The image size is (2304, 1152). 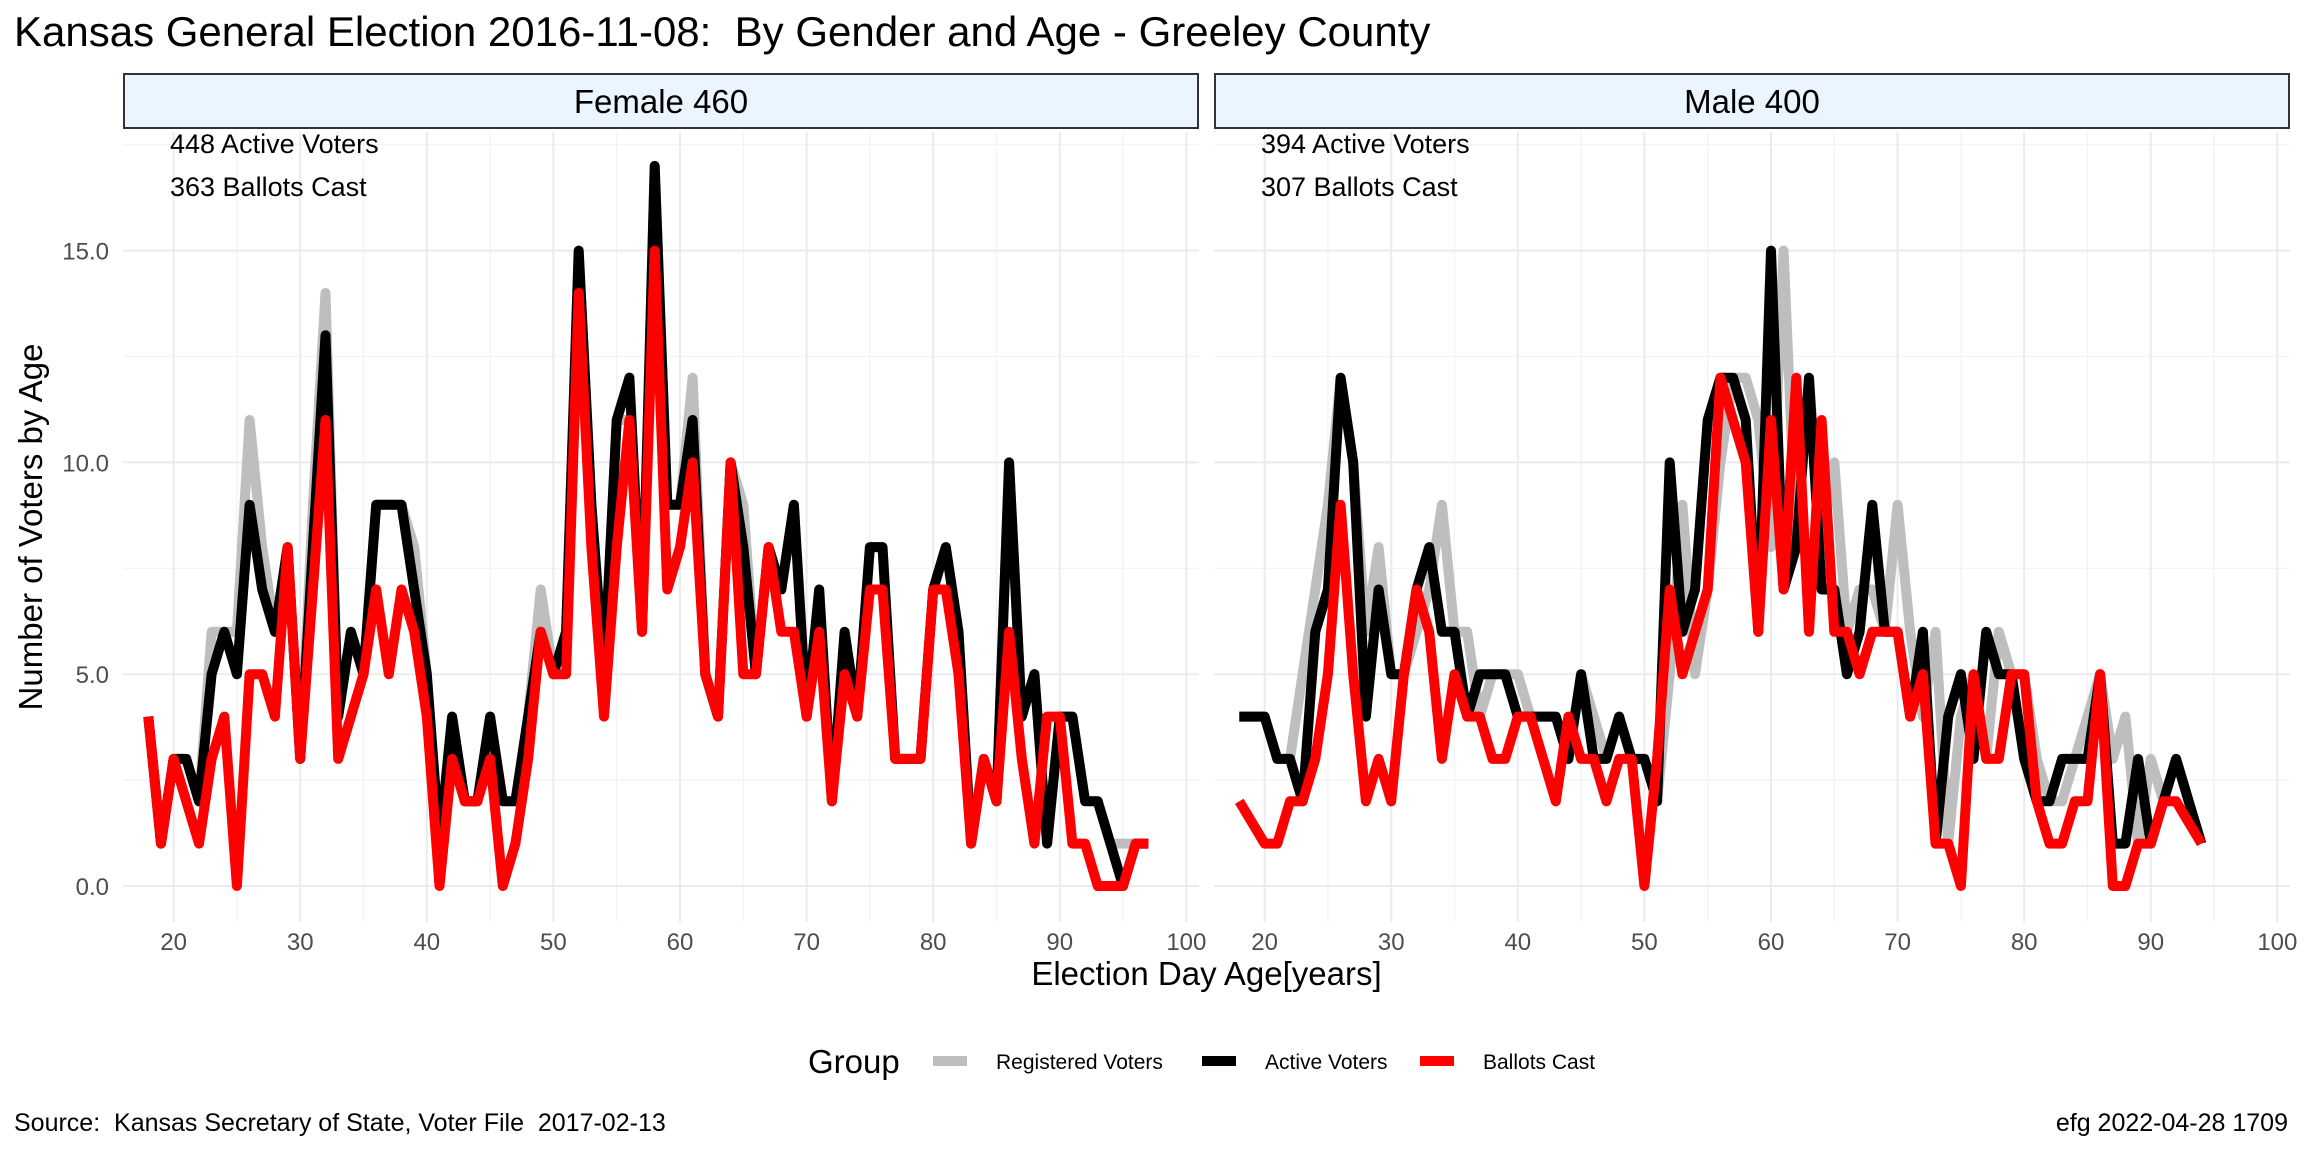 What do you see at coordinates (1359, 187) in the screenshot?
I see `panel-annotation: 307 Ballots Cast` at bounding box center [1359, 187].